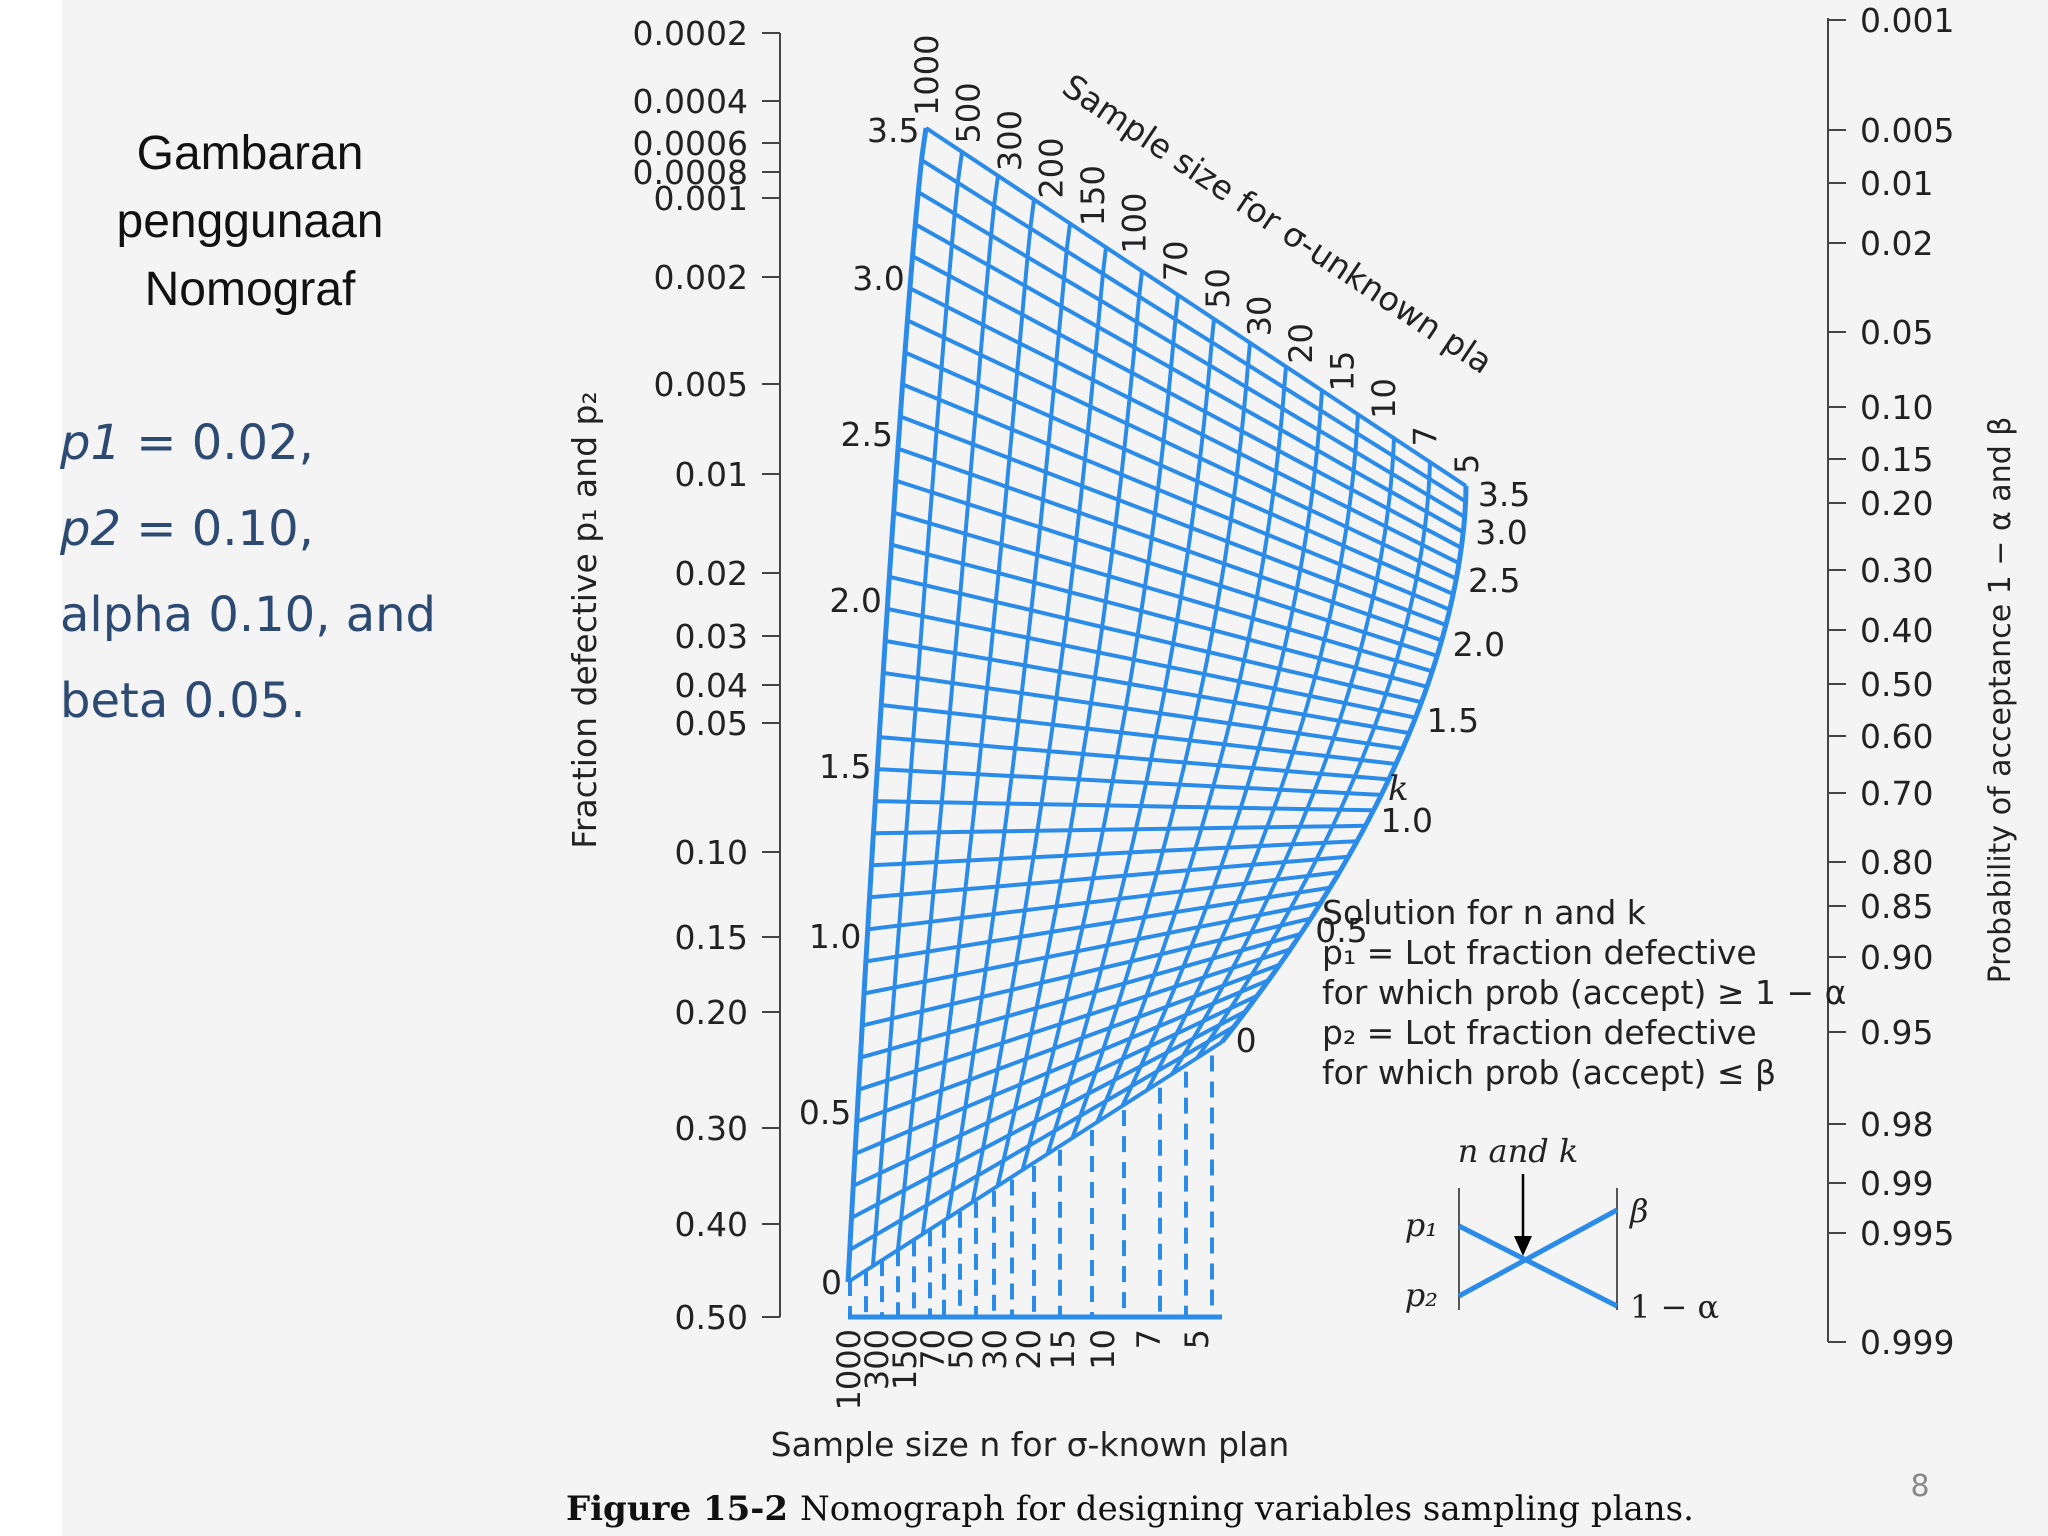  What do you see at coordinates (701, 198) in the screenshot?
I see `left-axis-tick-label: 0.001` at bounding box center [701, 198].